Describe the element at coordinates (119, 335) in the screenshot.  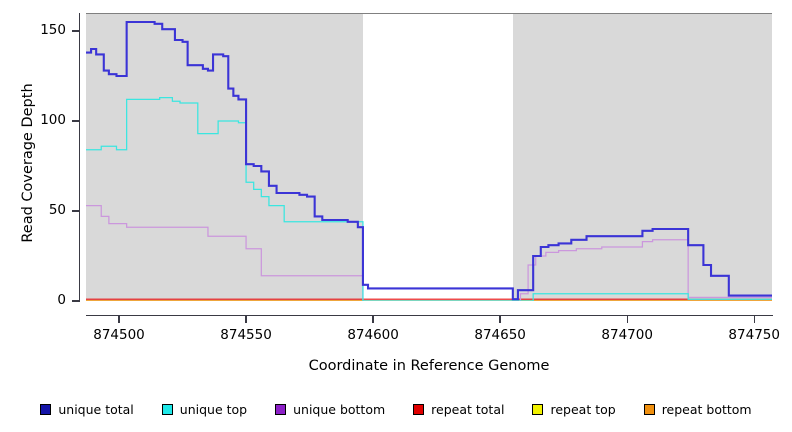
I see `x-tick-label: 874500` at that location.